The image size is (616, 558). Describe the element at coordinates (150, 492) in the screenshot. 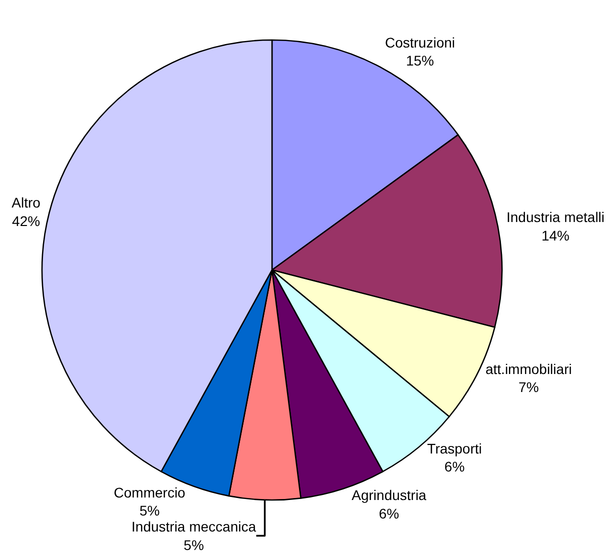

I see `slice-label: Commercio` at that location.